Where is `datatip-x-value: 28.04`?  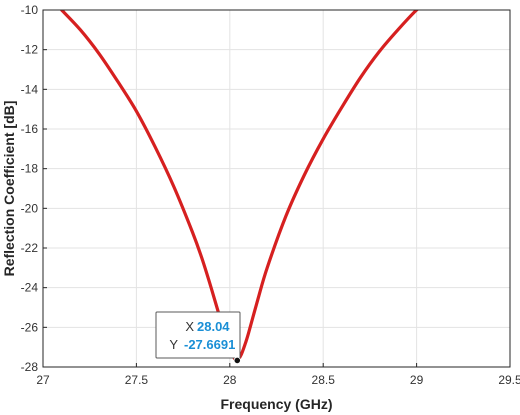
datatip-x-value: 28.04 is located at coordinates (213, 326).